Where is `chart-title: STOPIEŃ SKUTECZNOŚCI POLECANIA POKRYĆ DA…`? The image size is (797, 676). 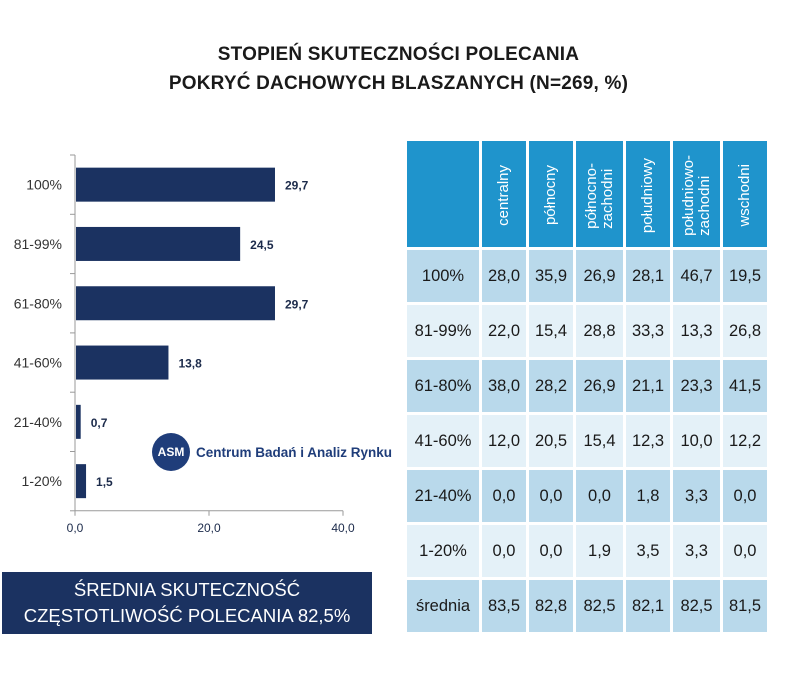 chart-title: STOPIEŃ SKUTECZNOŚCI POLECANIA POKRYĆ DA… is located at coordinates (398, 69).